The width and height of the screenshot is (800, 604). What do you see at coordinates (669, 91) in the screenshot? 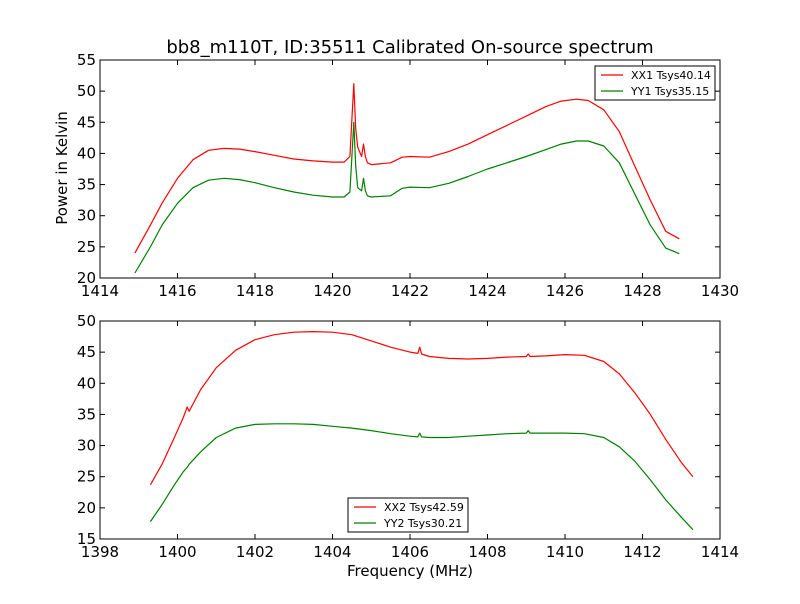
I see `legend-label: YY1 Tsys35.15` at bounding box center [669, 91].